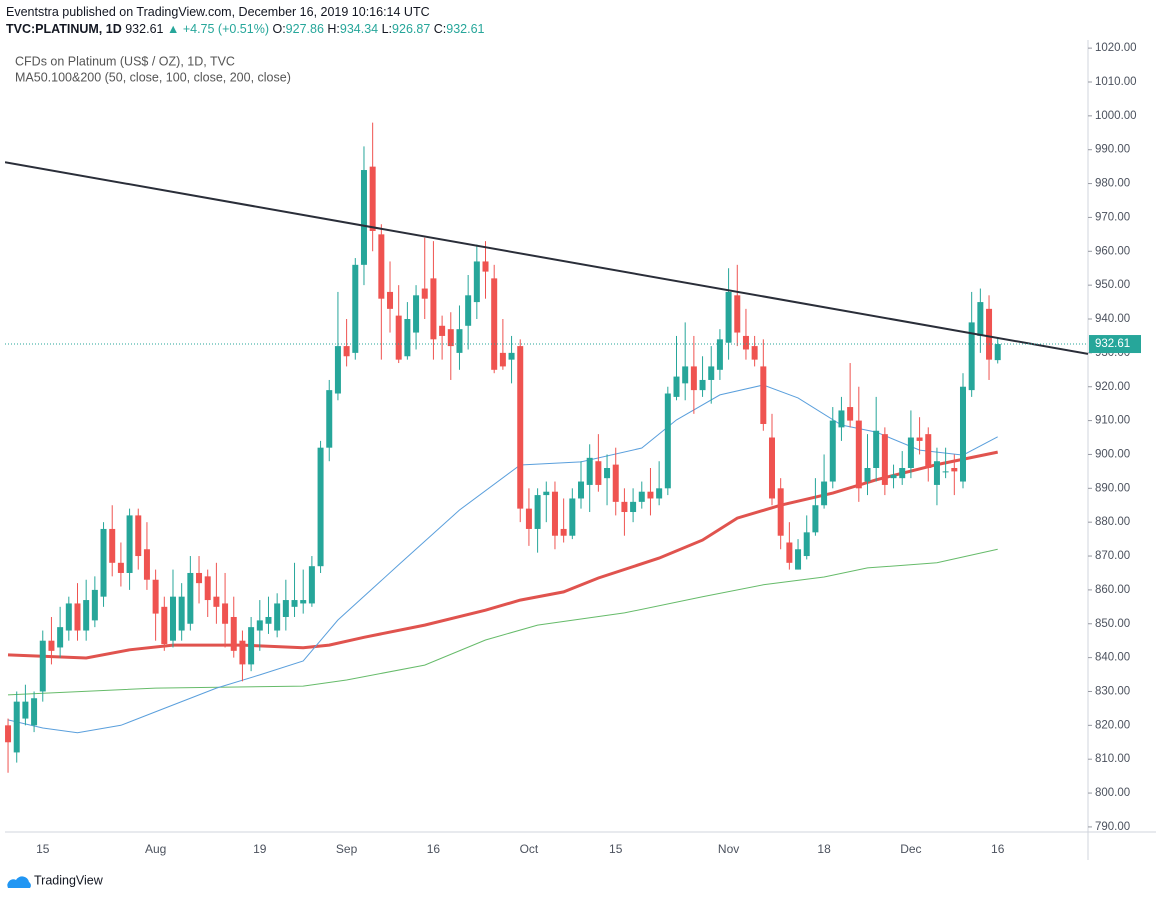 Image resolution: width=1156 pixels, height=899 pixels. What do you see at coordinates (910, 849) in the screenshot?
I see `x-tick-label: Dec` at bounding box center [910, 849].